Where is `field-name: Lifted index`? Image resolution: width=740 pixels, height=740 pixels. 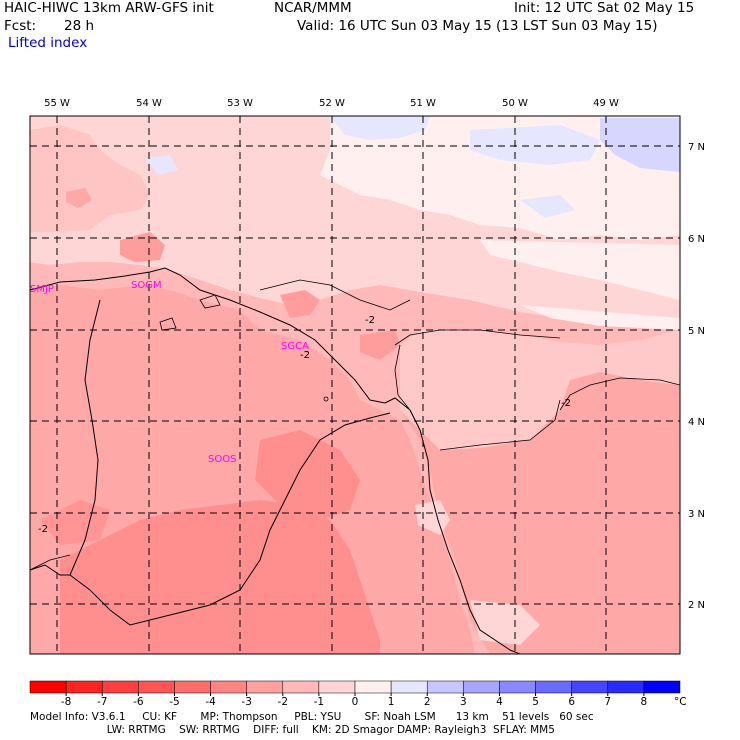
field-name: Lifted index is located at coordinates (48, 43).